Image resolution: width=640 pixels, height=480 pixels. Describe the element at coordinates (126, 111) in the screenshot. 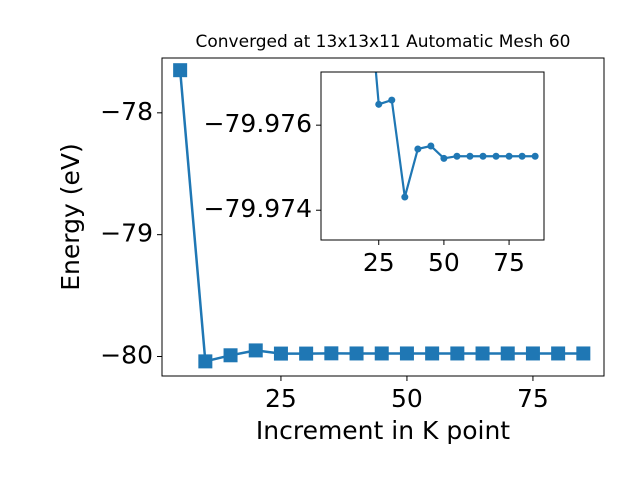

I see `y-tick-label: −78` at that location.